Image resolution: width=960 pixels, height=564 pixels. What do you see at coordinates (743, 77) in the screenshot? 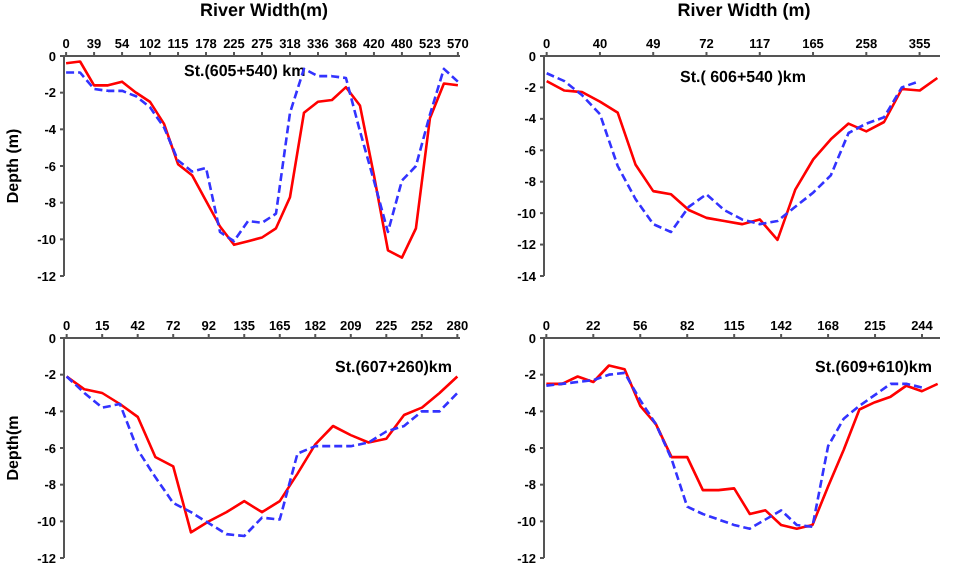
I see `annotation: St.( 606+540 )km` at bounding box center [743, 77].